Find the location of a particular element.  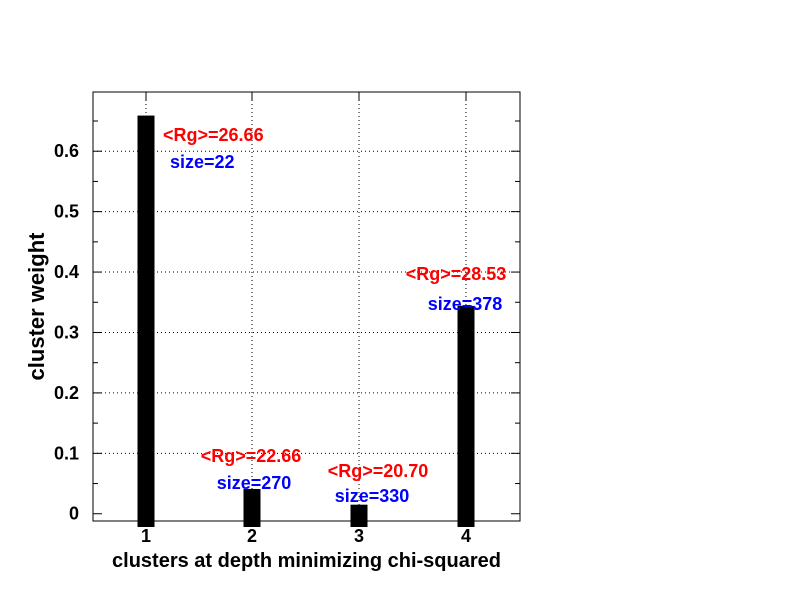

rg-annotation: <Rg>=28.53 is located at coordinates (456, 274).